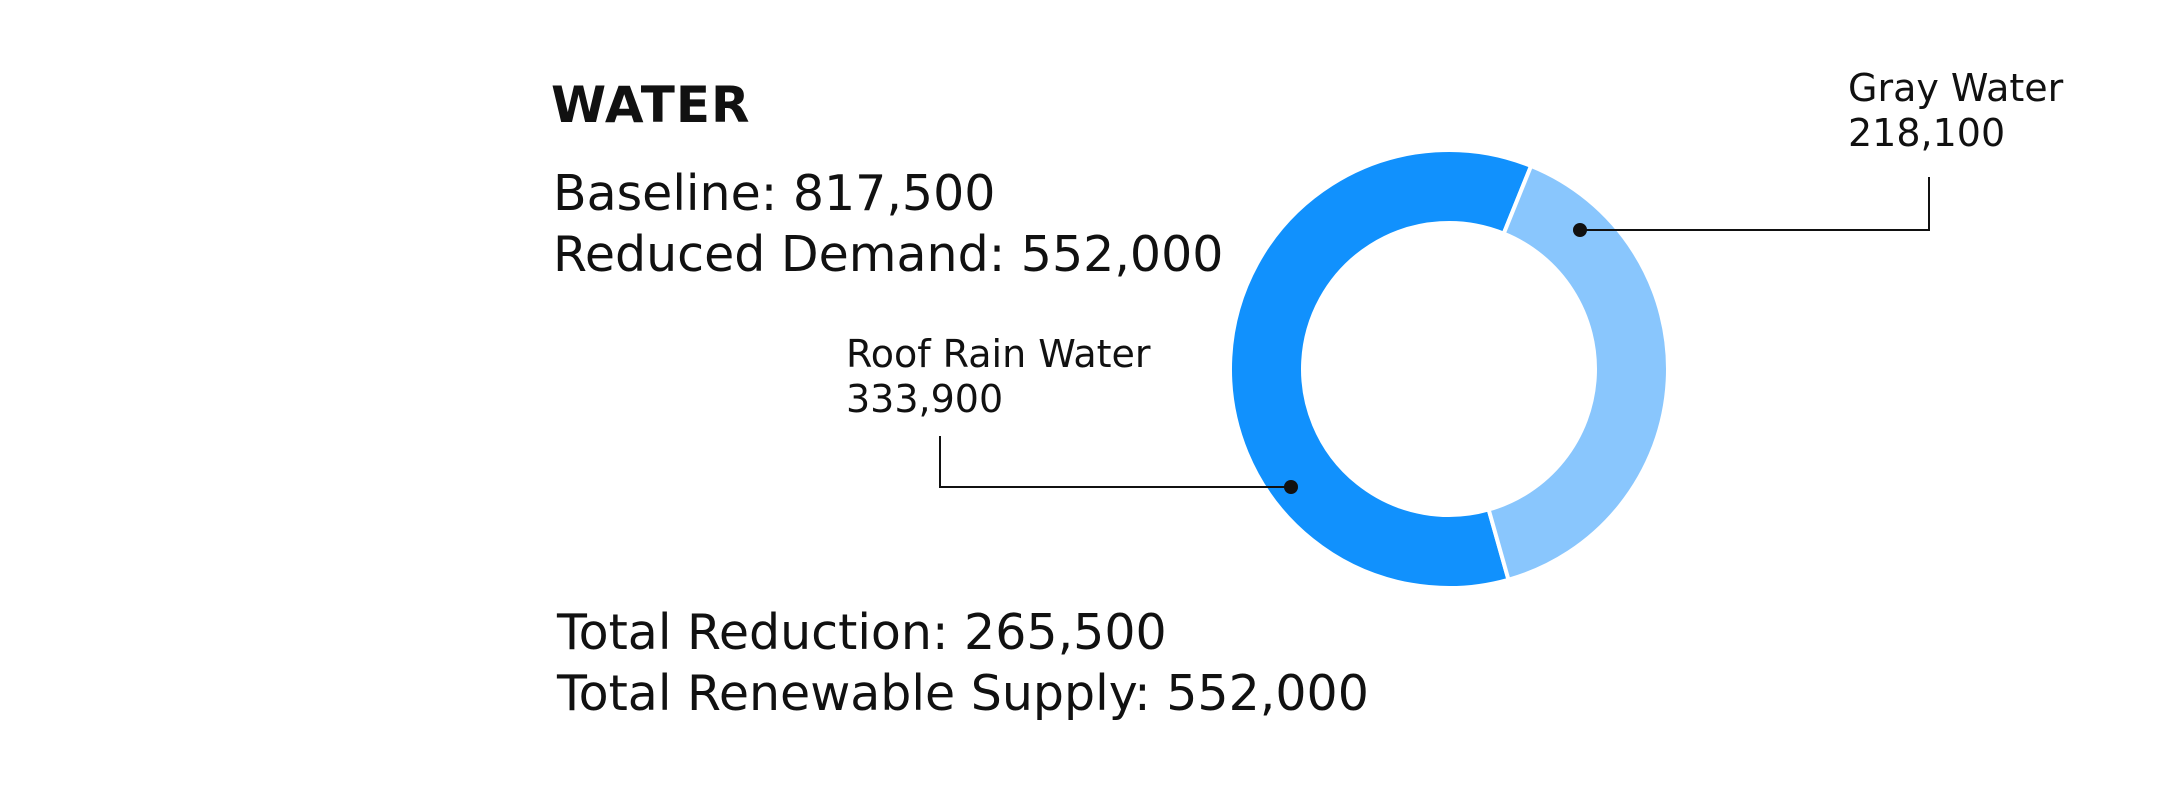 The height and width of the screenshot is (795, 2181). What do you see at coordinates (925, 399) in the screenshot?
I see `roof-rain-water-value: 333,900` at bounding box center [925, 399].